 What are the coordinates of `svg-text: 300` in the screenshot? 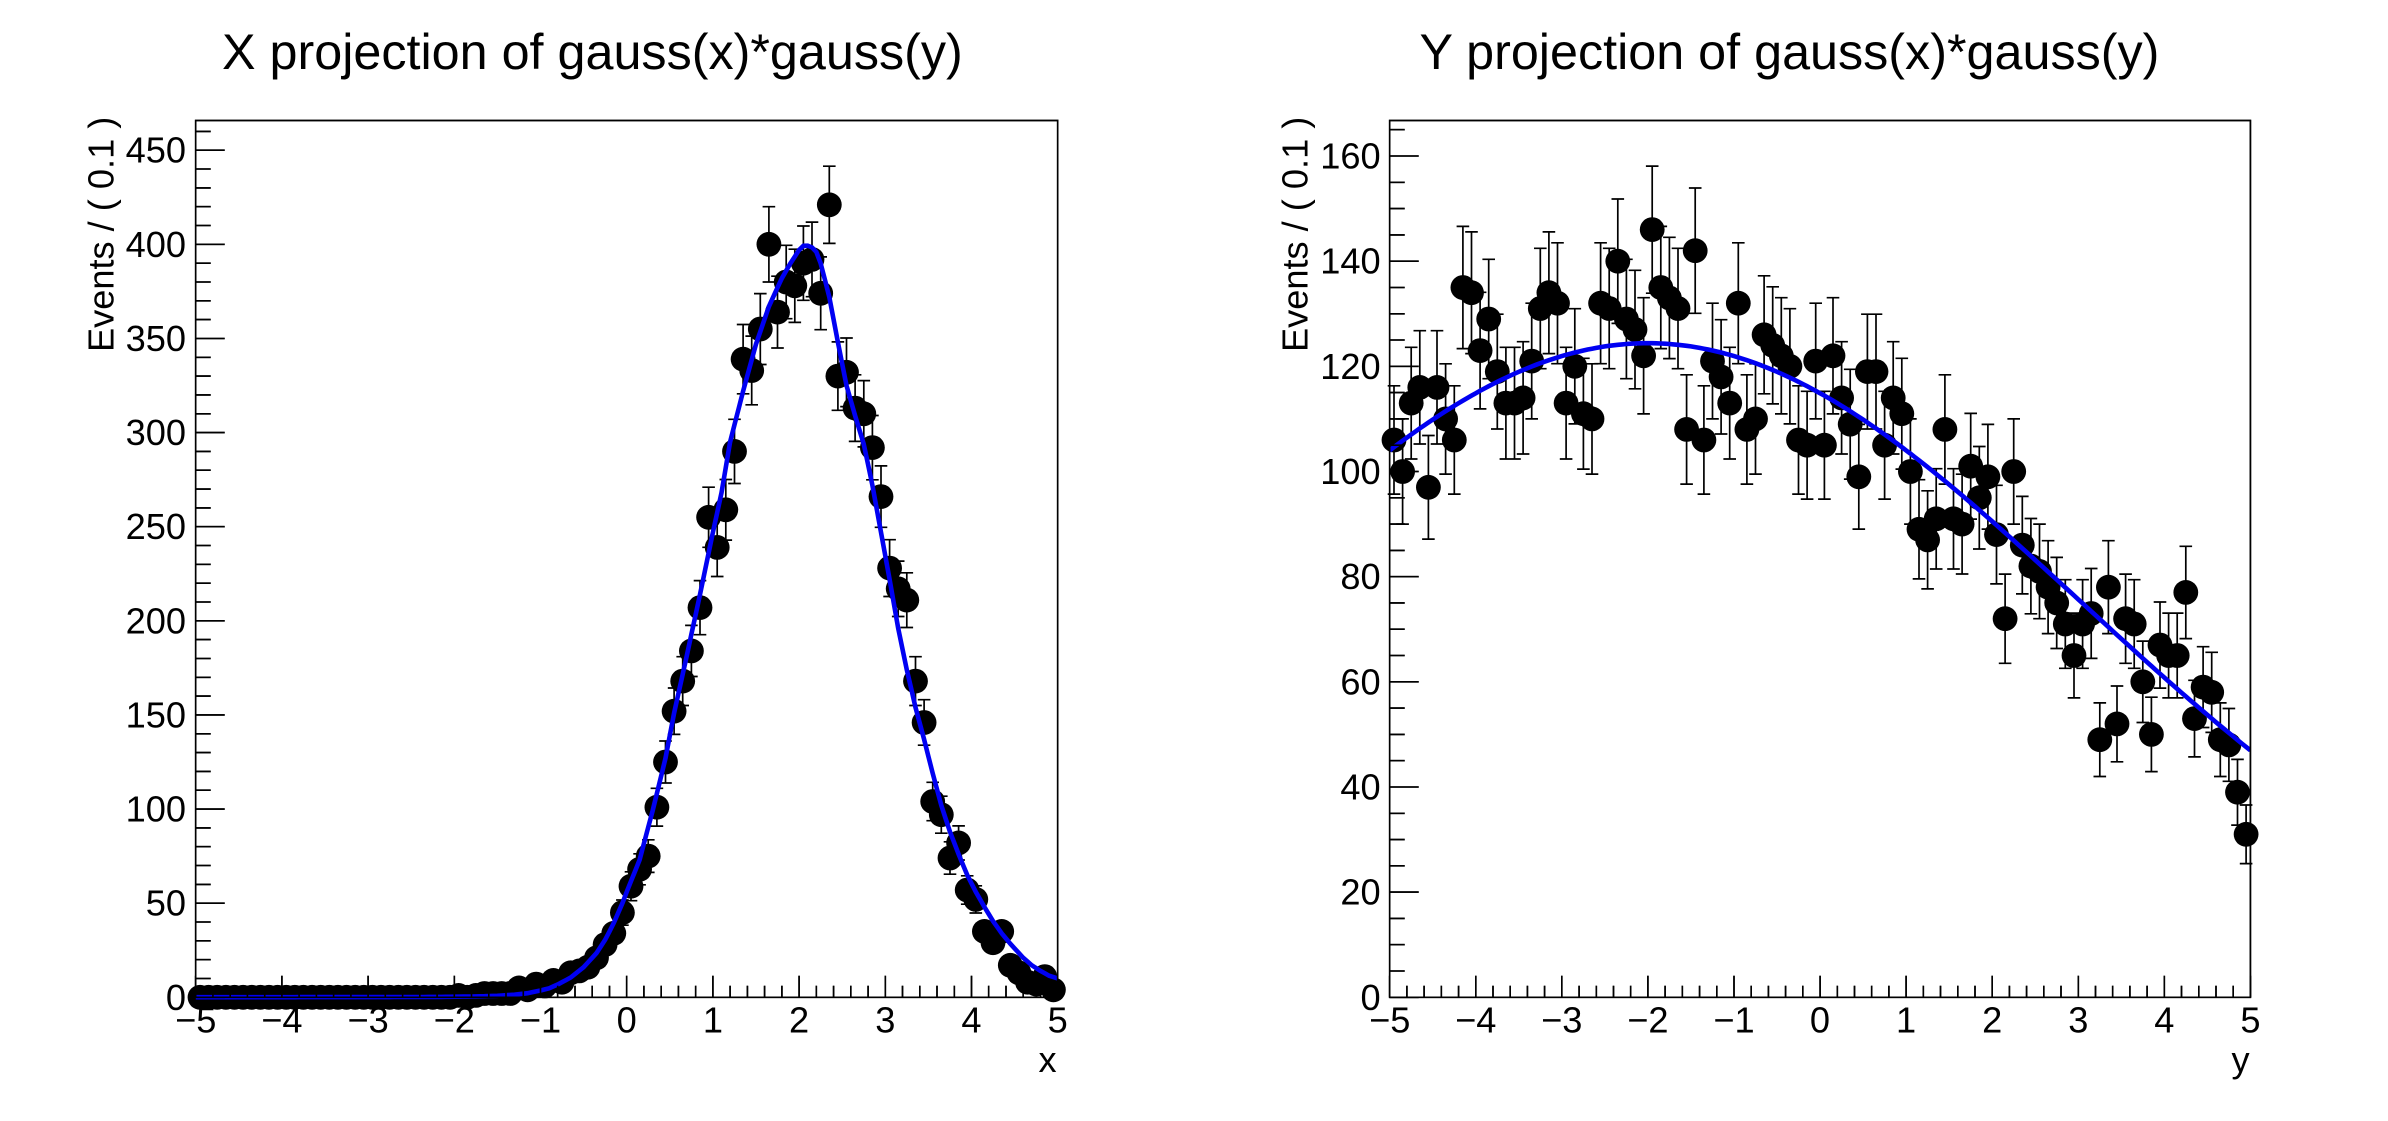 It's located at (156, 432).